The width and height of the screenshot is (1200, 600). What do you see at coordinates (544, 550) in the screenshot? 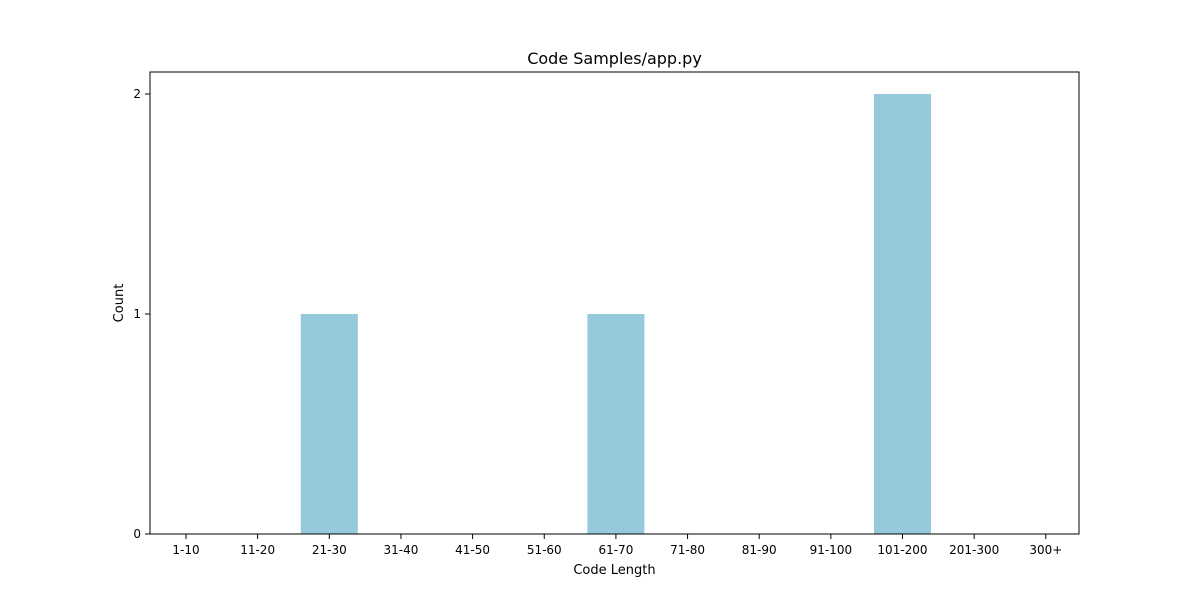
I see `x-tick-label: 51-60` at bounding box center [544, 550].